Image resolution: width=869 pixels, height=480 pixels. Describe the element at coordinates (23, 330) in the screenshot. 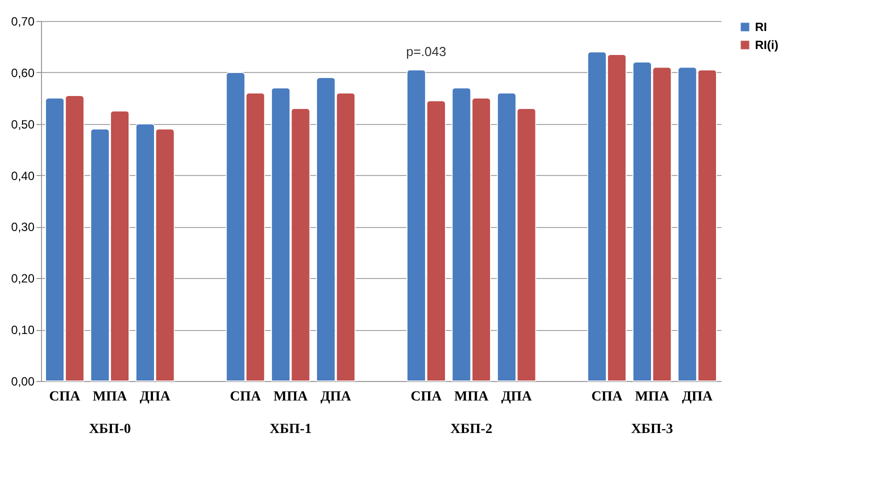

I see `y-tick-label: 0,10` at that location.